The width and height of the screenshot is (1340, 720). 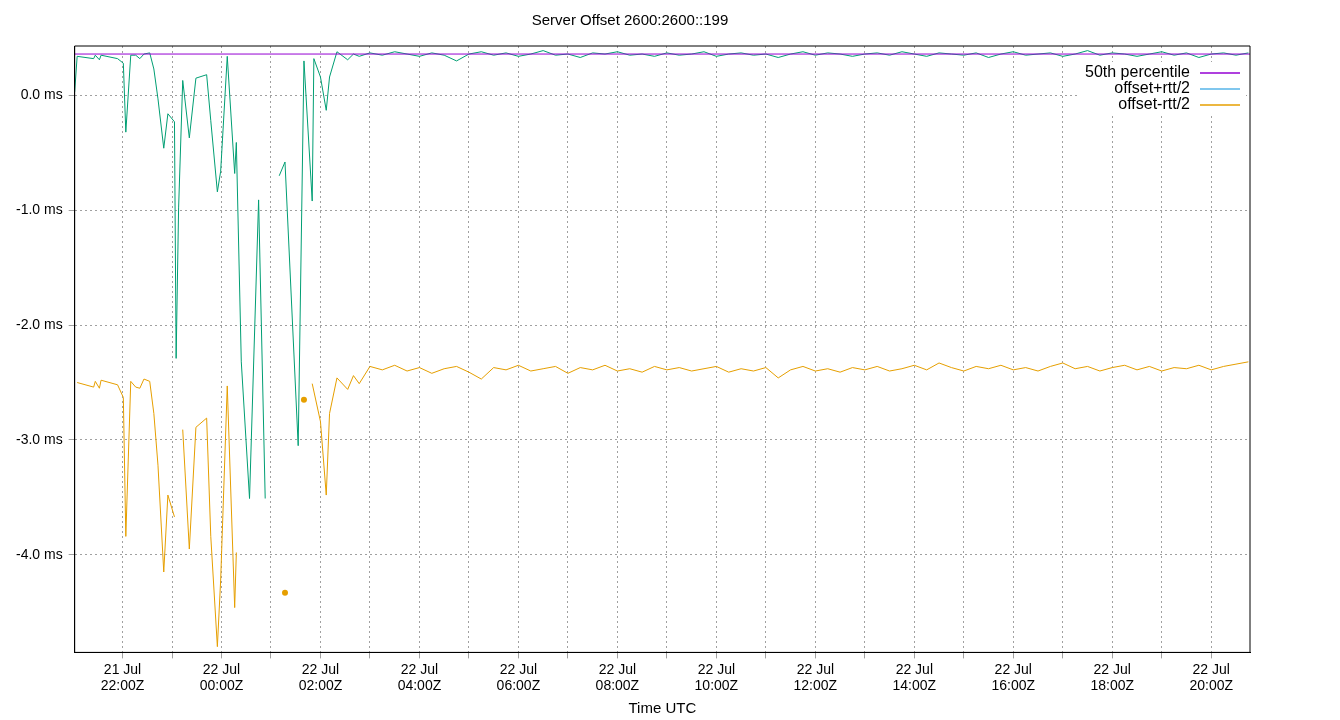 I want to click on x-axis-title: Time UTC, so click(x=662, y=708).